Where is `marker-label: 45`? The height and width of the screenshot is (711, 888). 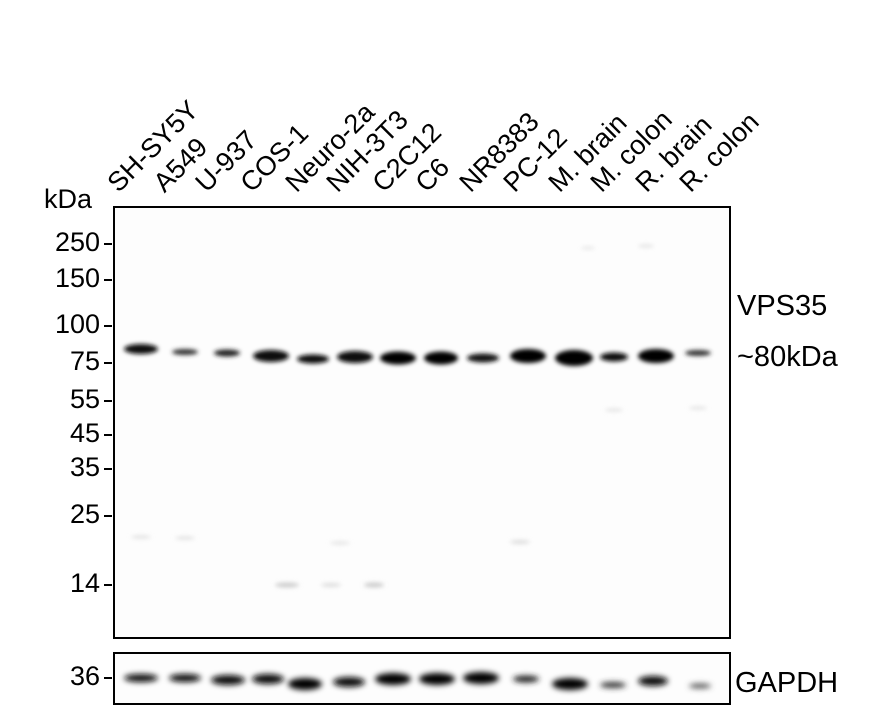 marker-label: 45 is located at coordinates (84, 433).